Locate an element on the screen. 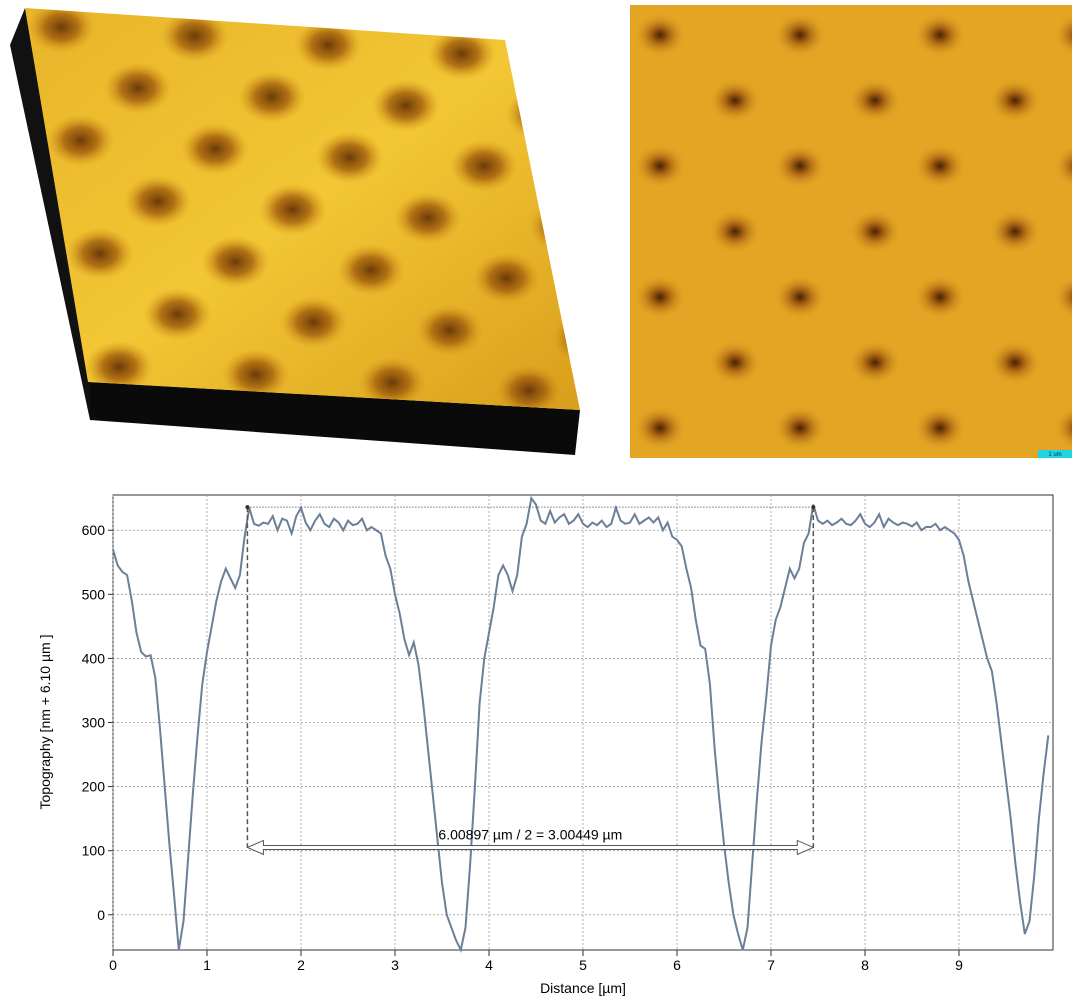 Image resolution: width=1074 pixels, height=1007 pixels. scale-bar is located at coordinates (1055, 454).